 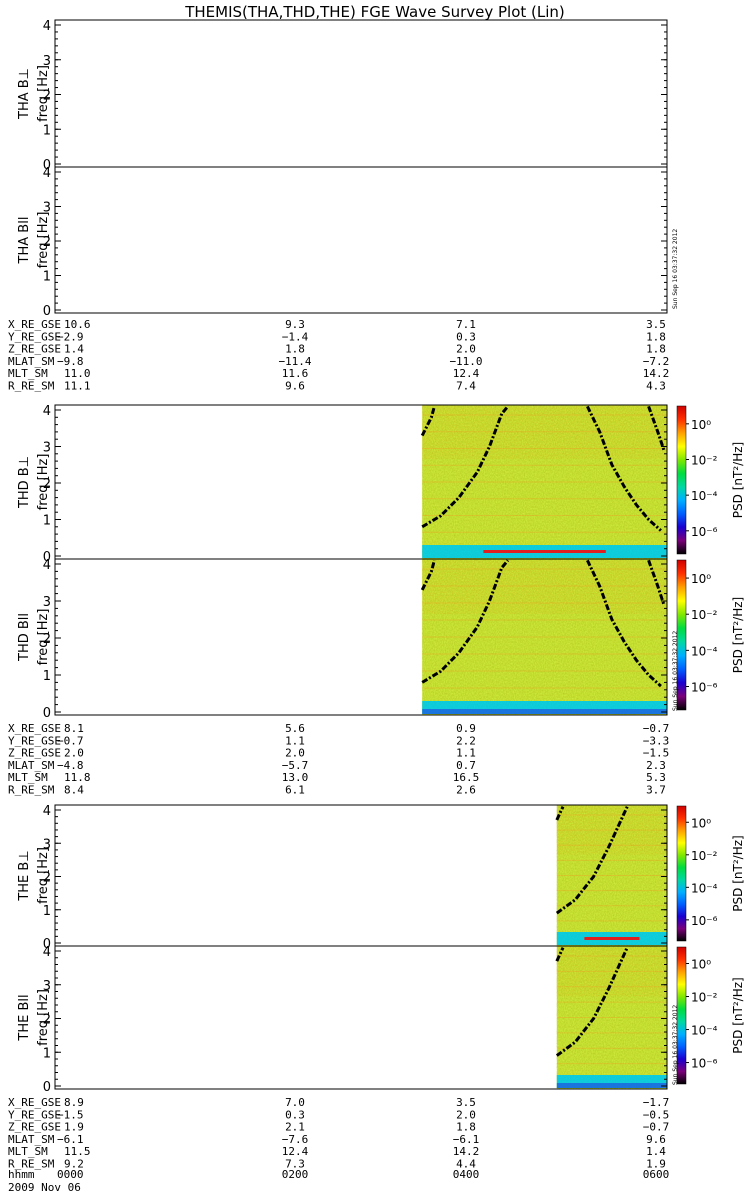 I want to click on ephemeris-value: 7.0, so click(x=295, y=1102).